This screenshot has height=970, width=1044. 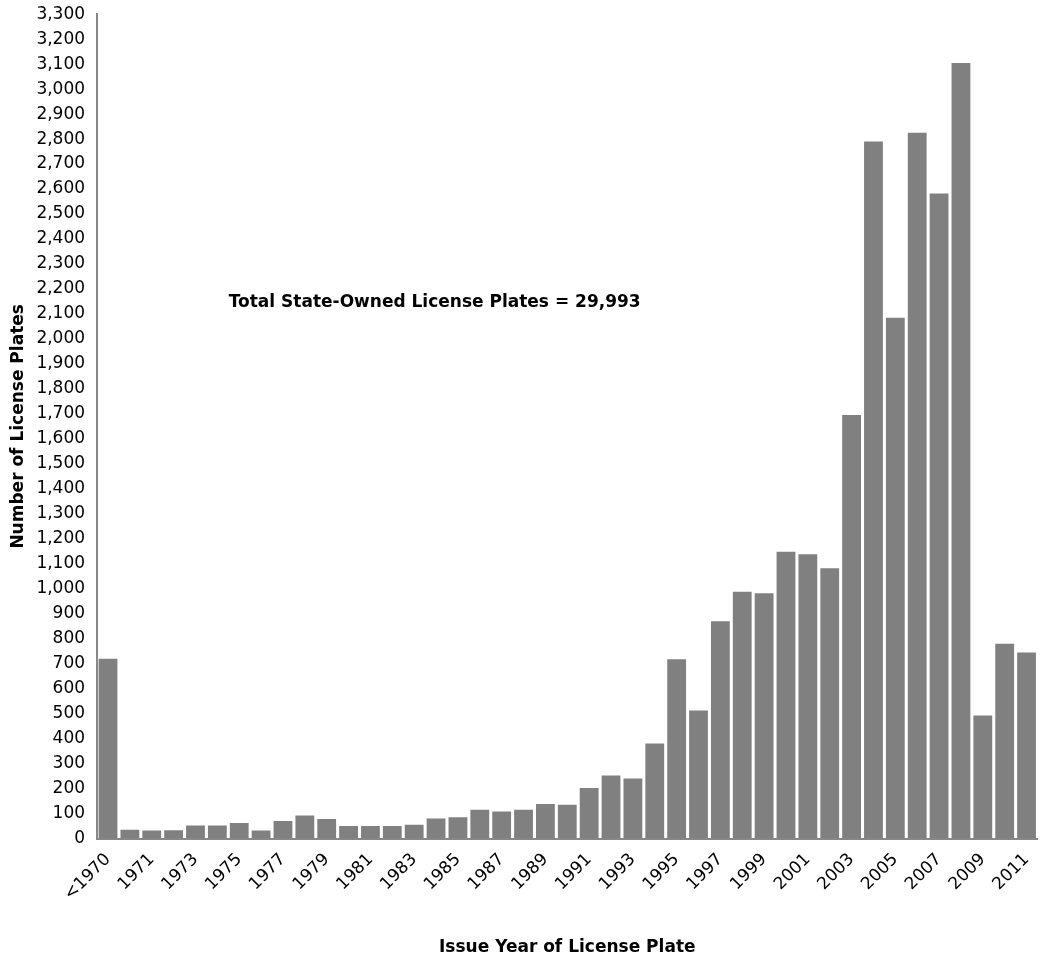 What do you see at coordinates (61, 487) in the screenshot?
I see `y-tick-label: 1,400` at bounding box center [61, 487].